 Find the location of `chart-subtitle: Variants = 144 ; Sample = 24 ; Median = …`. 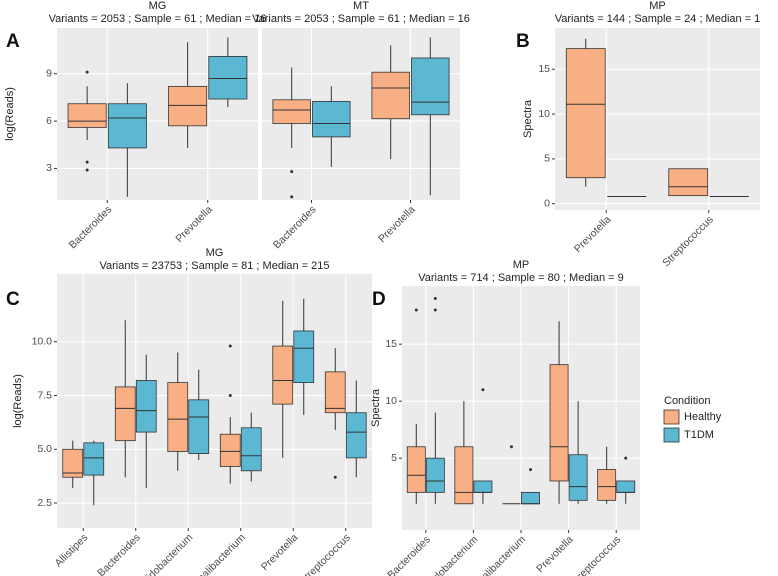

chart-subtitle: Variants = 144 ; Sample = 24 ; Median = … is located at coordinates (658, 19).